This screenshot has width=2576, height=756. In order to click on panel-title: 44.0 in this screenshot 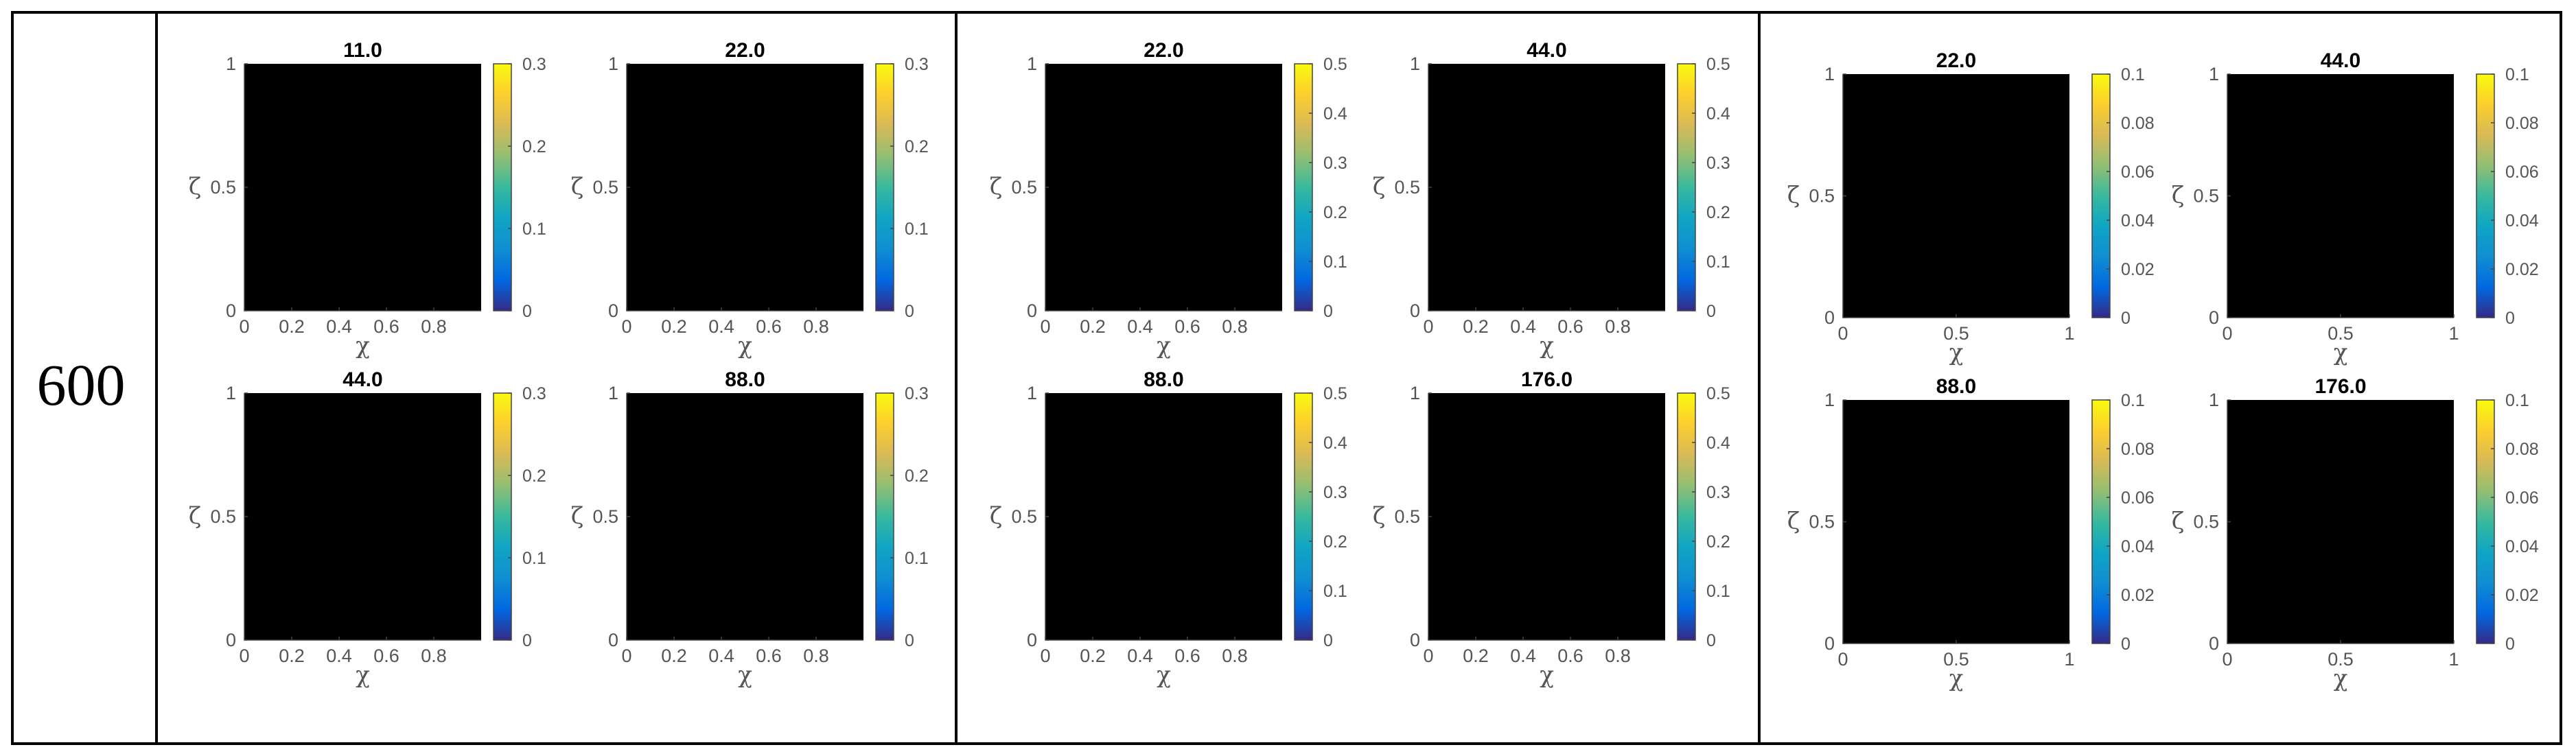, I will do `click(362, 379)`.